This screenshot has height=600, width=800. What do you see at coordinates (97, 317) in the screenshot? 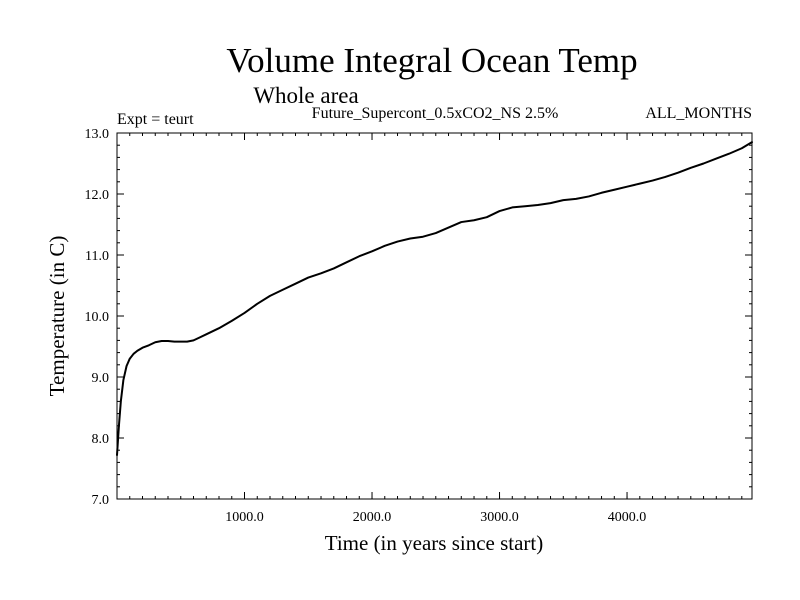
I see `y-tick-label: 10.0` at bounding box center [97, 317].